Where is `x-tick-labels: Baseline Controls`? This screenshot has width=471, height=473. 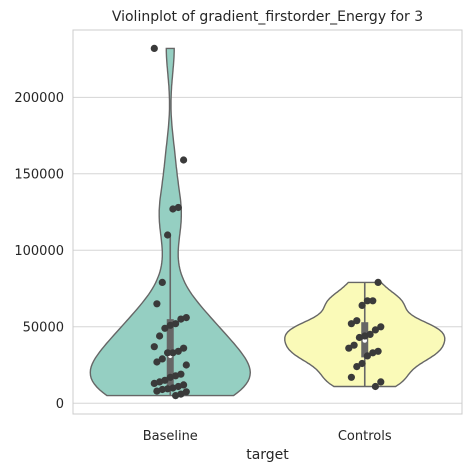 x-tick-labels: Baseline Controls is located at coordinates (267, 436).